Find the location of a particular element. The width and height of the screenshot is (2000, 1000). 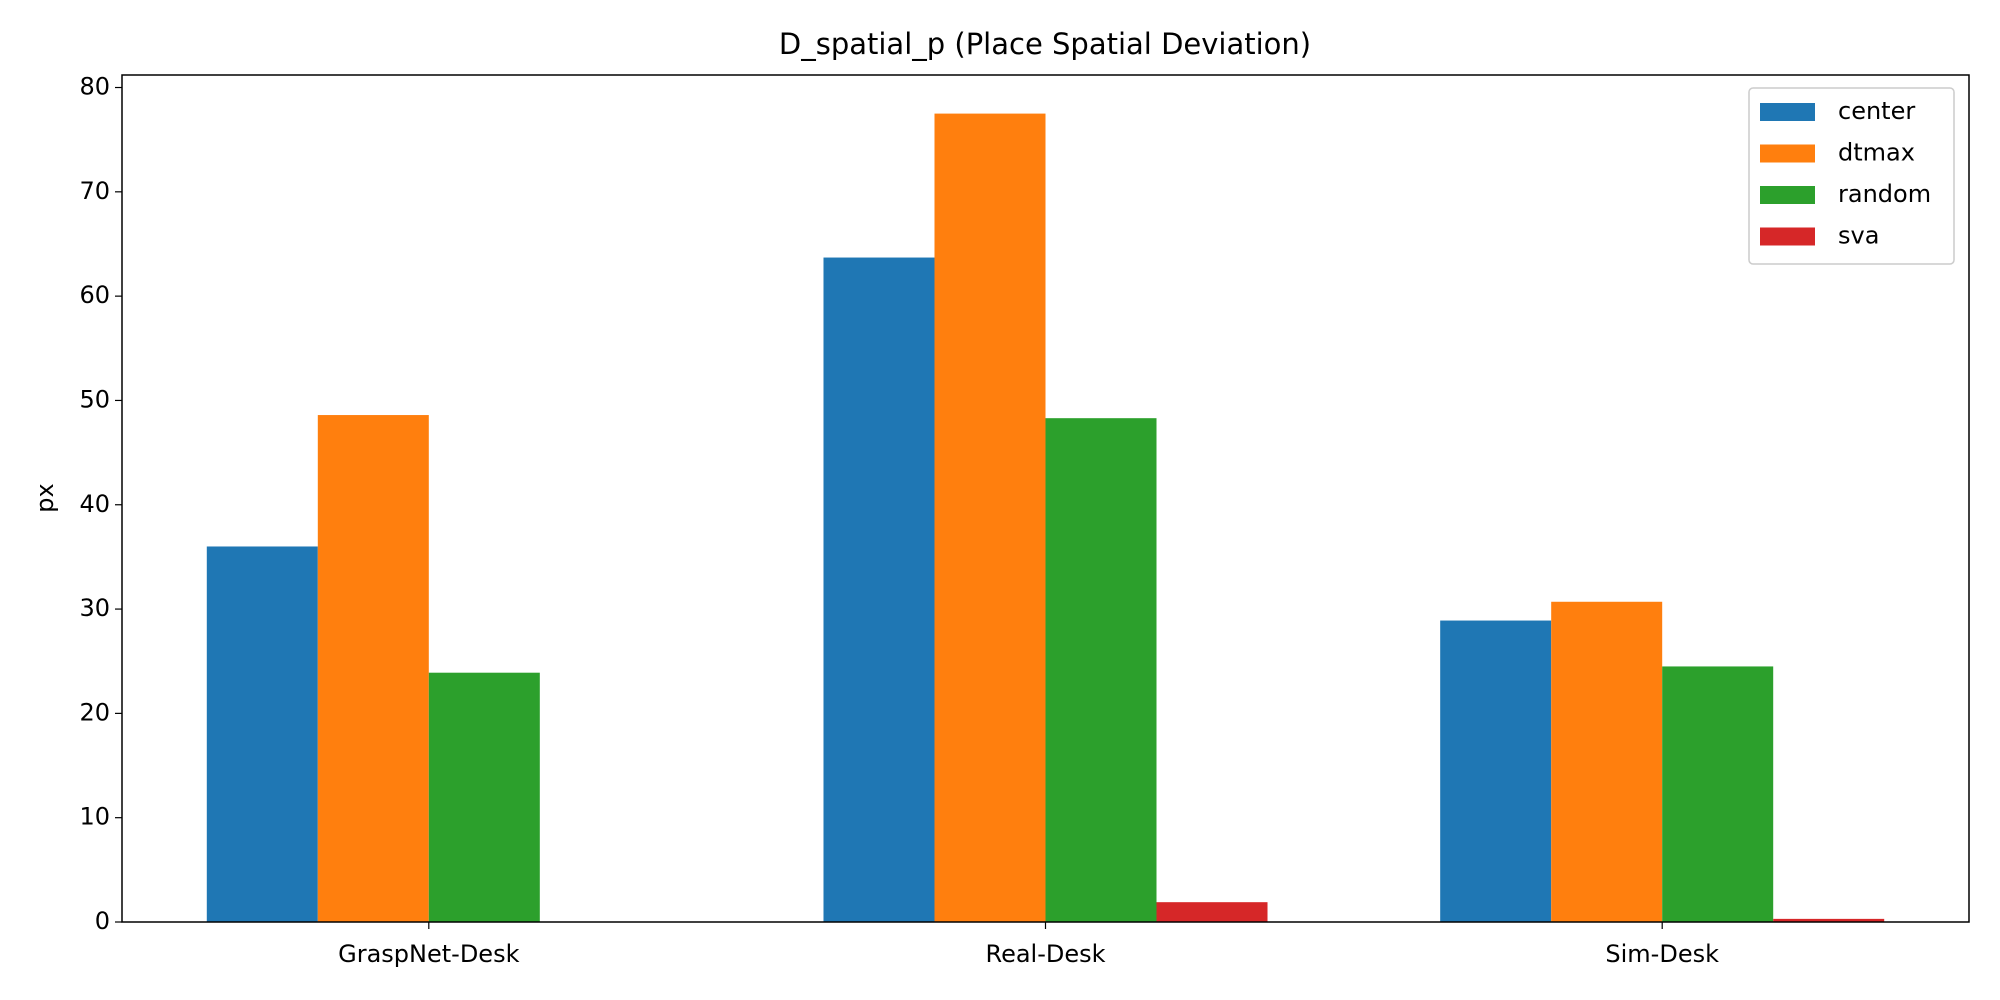

y-tick-label: 80 is located at coordinates (94, 87).